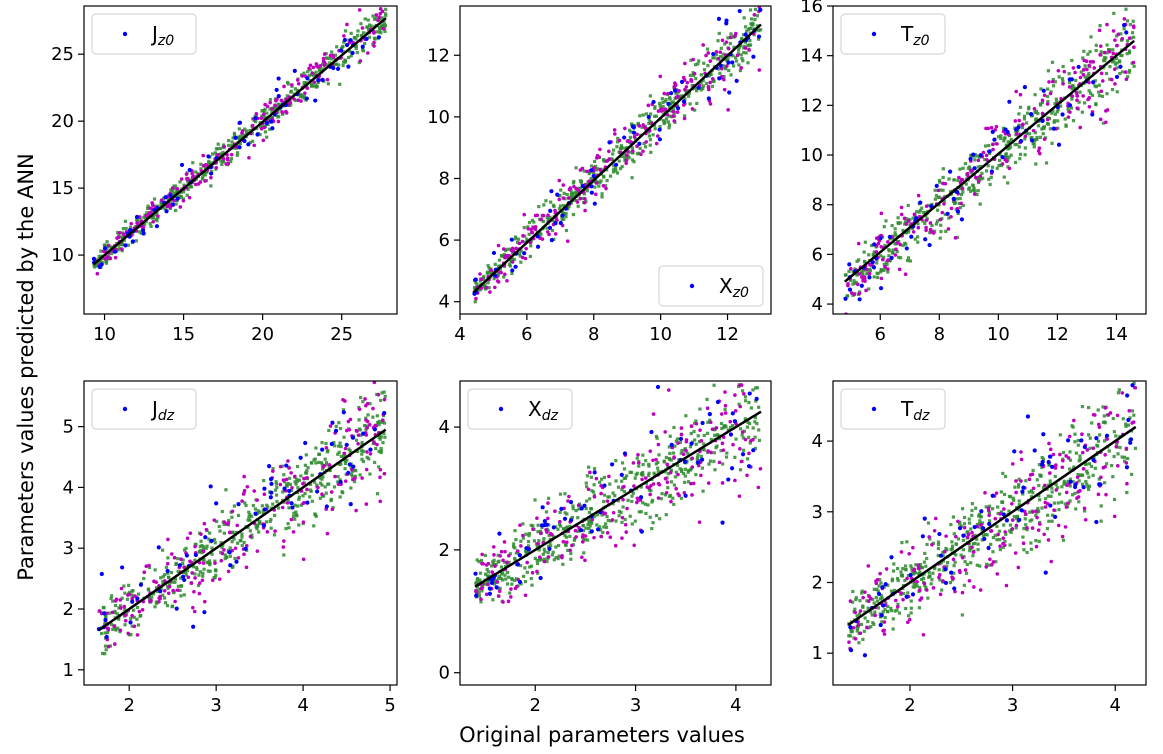 The width and height of the screenshot is (1163, 754). What do you see at coordinates (302, 705) in the screenshot?
I see `x-tick-label: 4` at bounding box center [302, 705].